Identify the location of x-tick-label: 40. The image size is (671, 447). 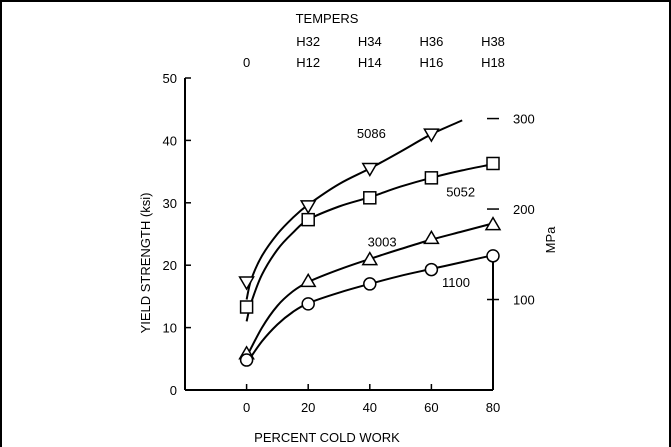
(370, 407).